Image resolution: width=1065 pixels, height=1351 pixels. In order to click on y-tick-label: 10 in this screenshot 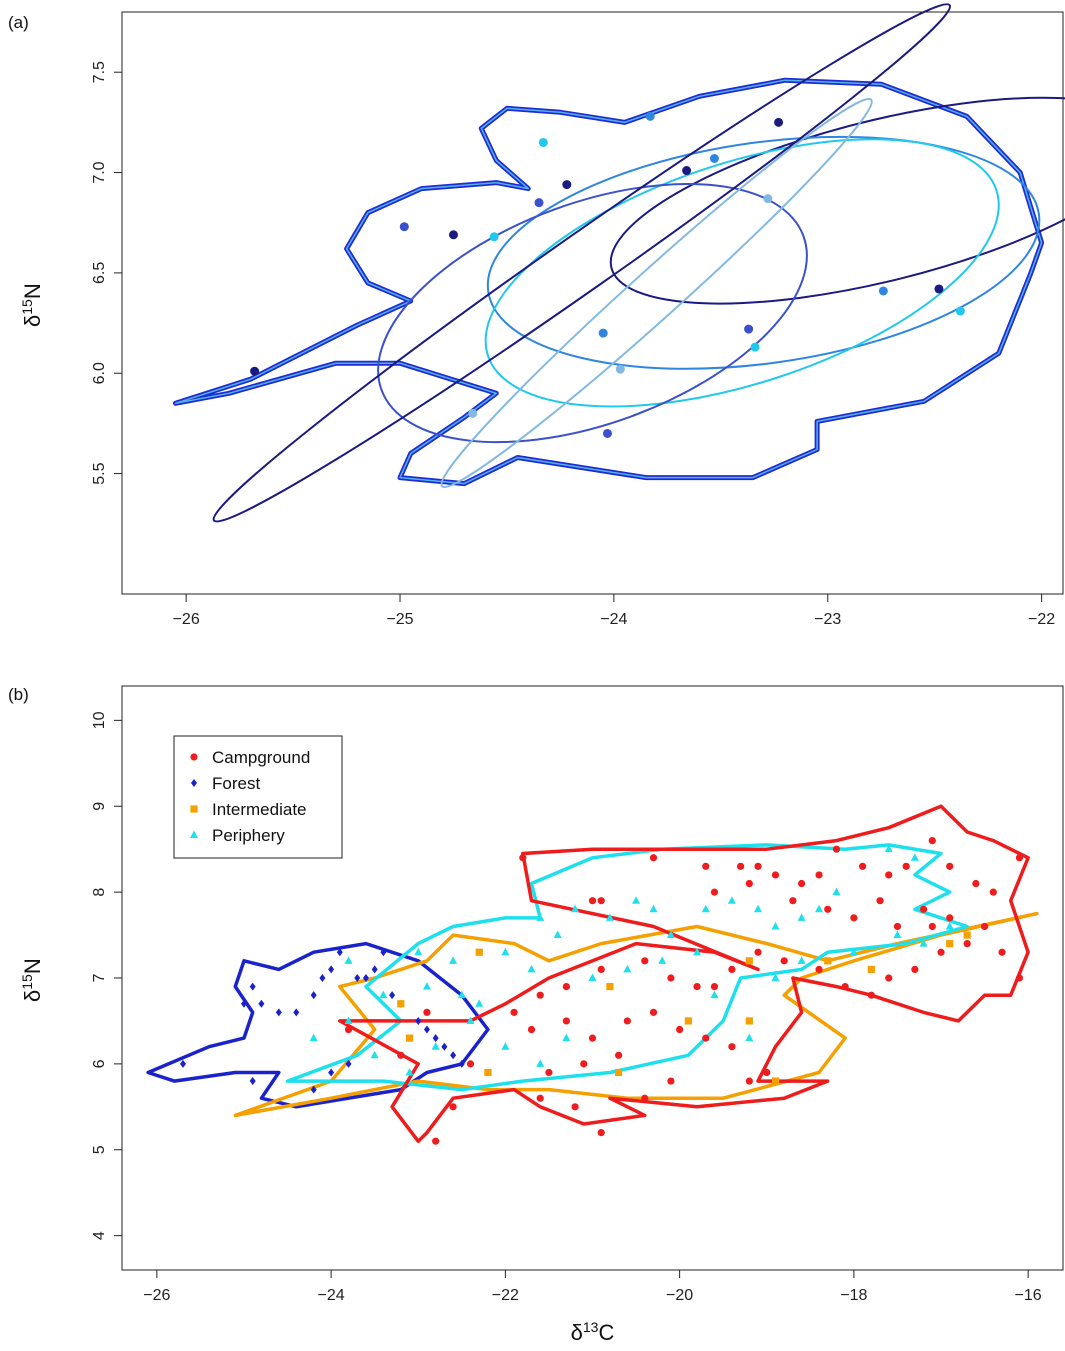, I will do `click(99, 720)`.